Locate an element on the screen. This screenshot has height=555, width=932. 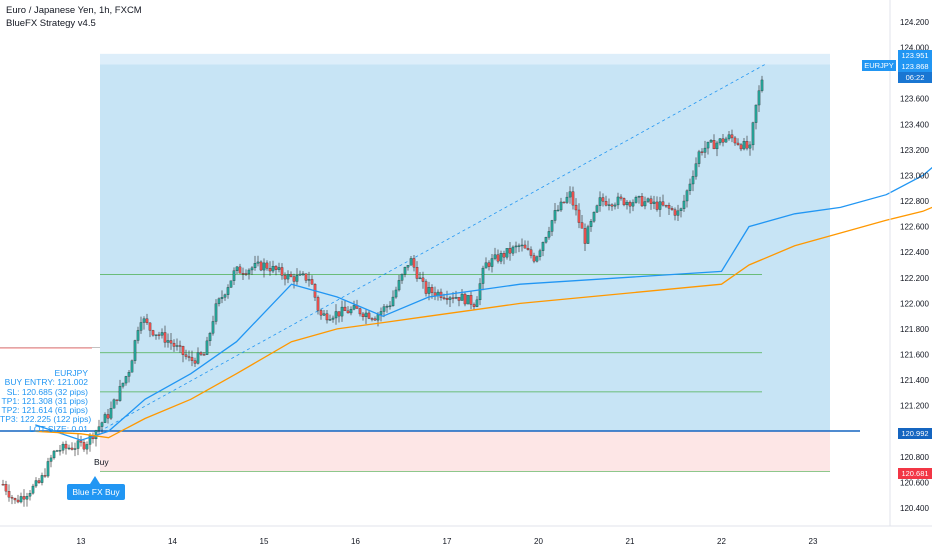
blue-fx-buy-button: Blue FX Buy is located at coordinates (96, 492).